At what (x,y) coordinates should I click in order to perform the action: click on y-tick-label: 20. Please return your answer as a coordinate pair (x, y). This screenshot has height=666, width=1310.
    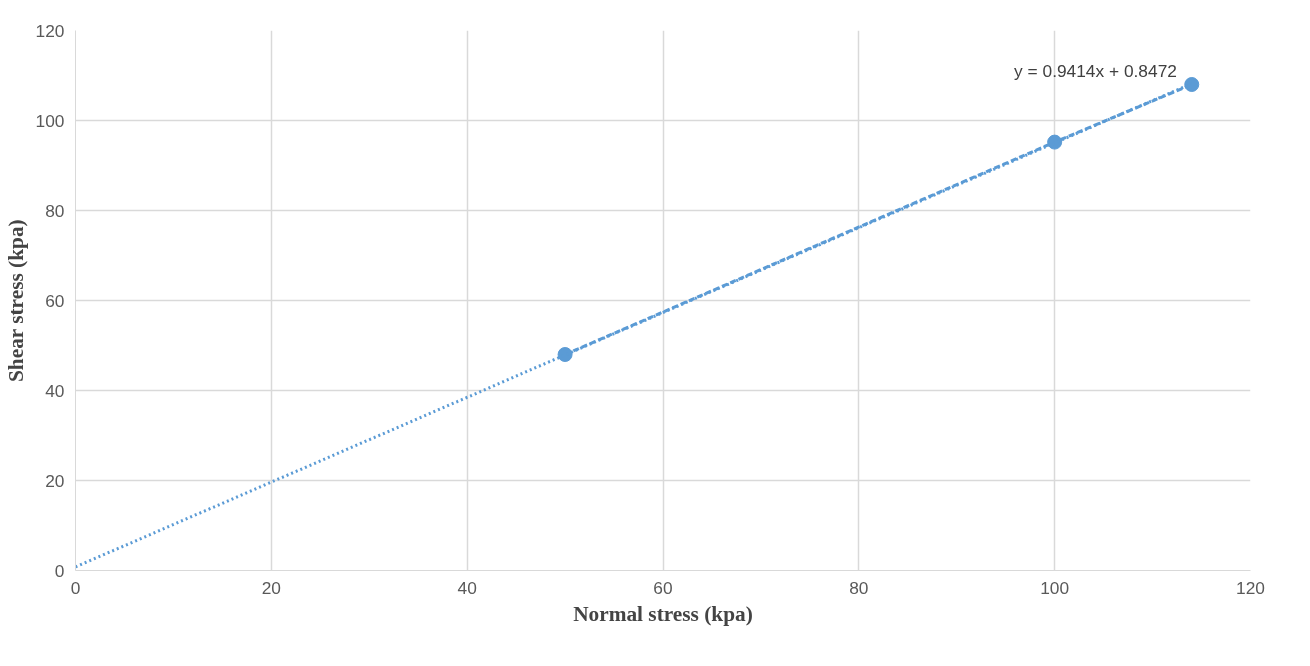
    Looking at the image, I should click on (55, 480).